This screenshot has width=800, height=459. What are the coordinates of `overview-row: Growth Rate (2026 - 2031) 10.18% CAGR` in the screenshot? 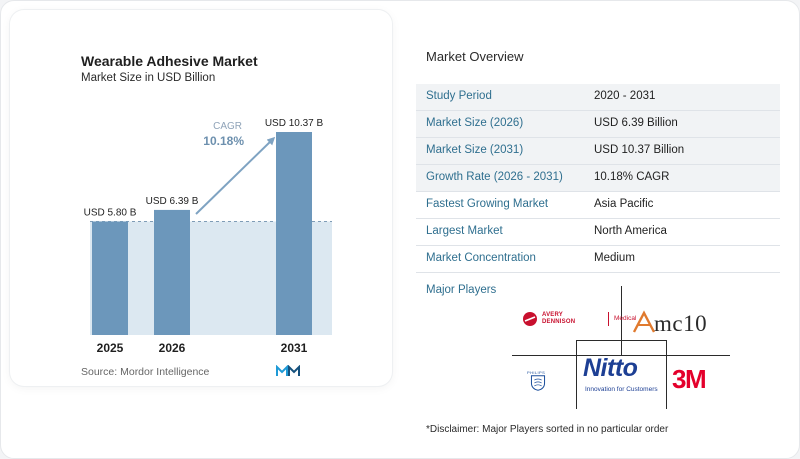 It's located at (598, 178).